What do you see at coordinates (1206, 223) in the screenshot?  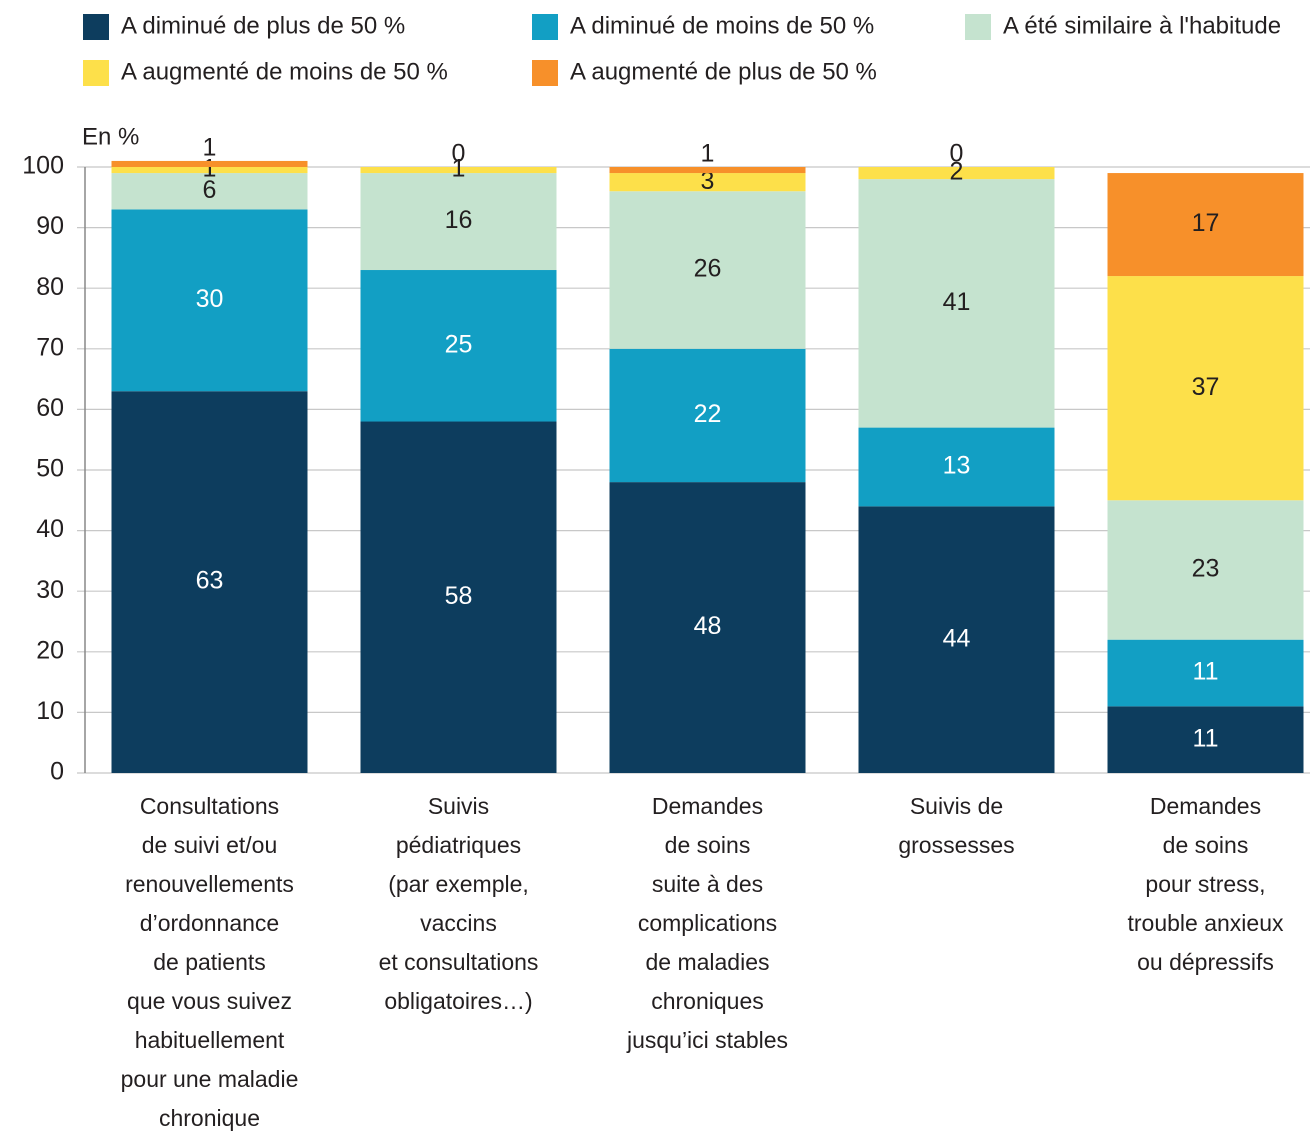 I see `value-label: 17` at bounding box center [1206, 223].